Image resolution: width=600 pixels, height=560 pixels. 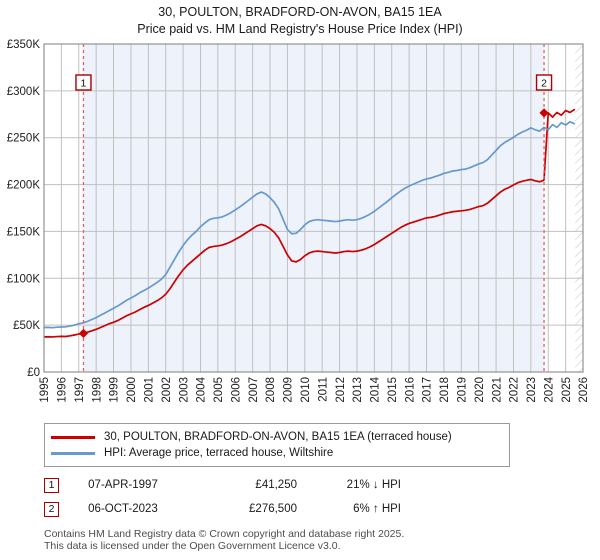 I want to click on svg-text: 2004, so click(x=202, y=389).